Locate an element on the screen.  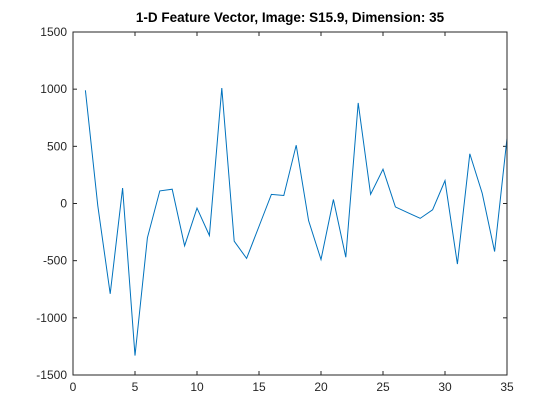
x-tick-label: 25 is located at coordinates (383, 387).